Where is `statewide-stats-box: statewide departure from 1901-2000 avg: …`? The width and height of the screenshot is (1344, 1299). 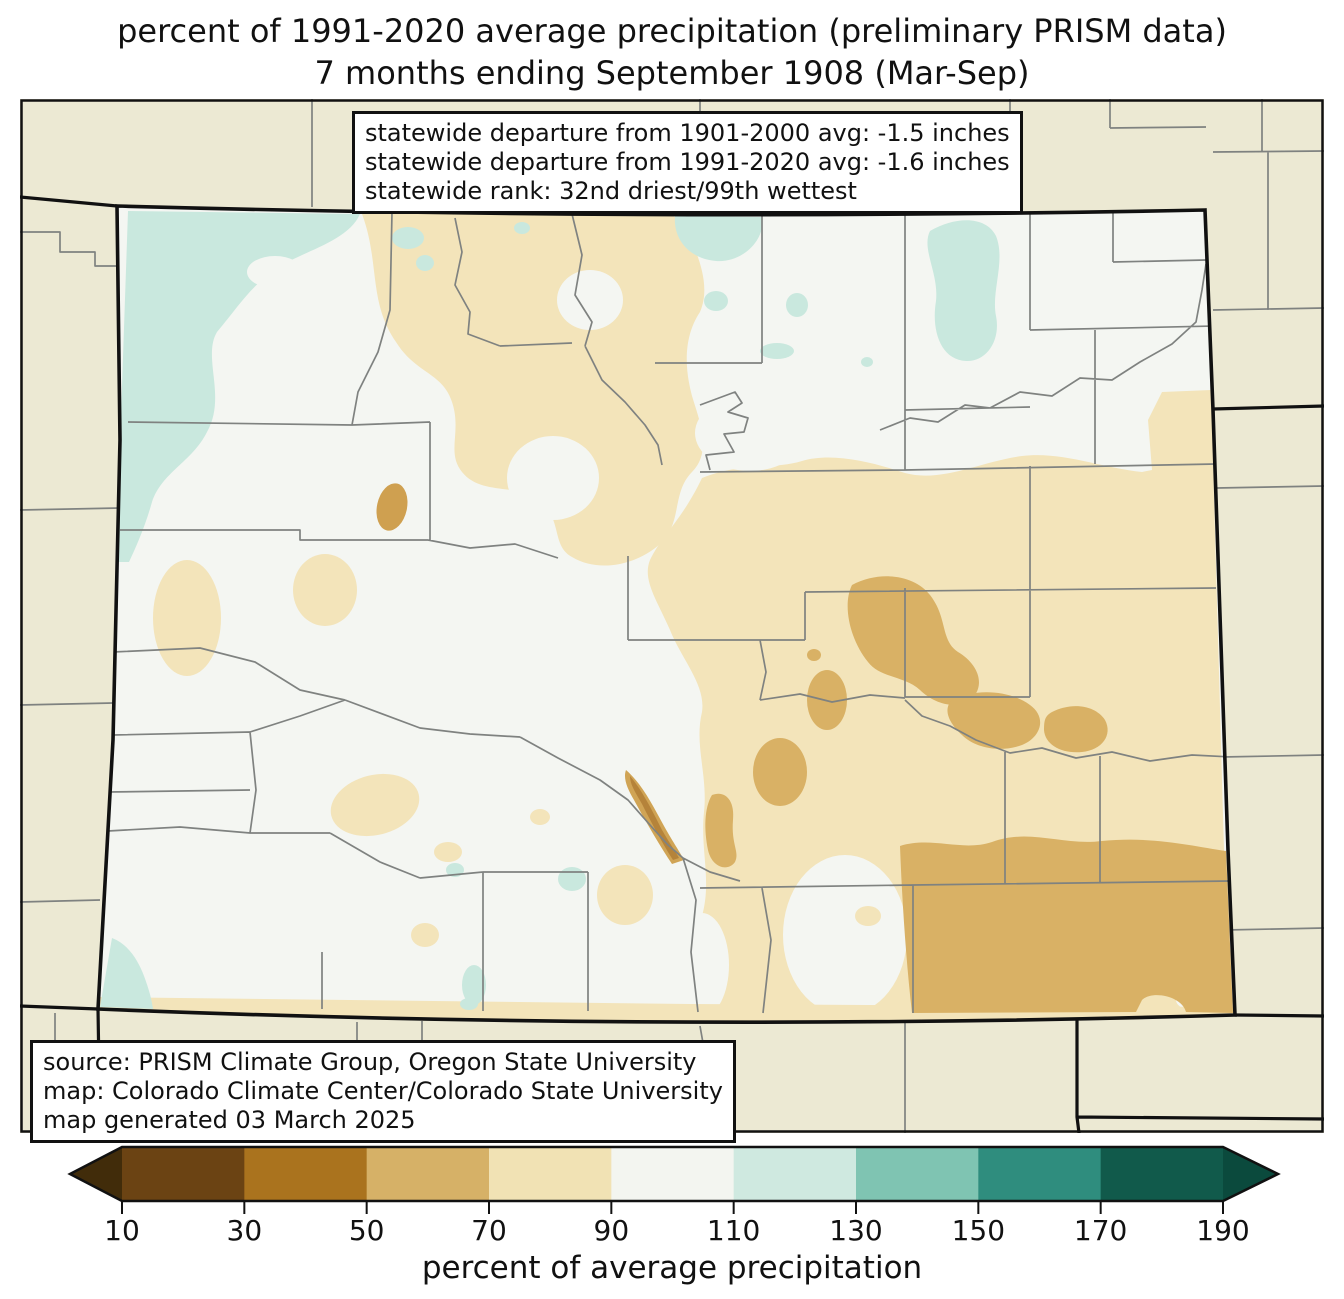 statewide-stats-box: statewide departure from 1901-2000 avg: … is located at coordinates (687, 162).